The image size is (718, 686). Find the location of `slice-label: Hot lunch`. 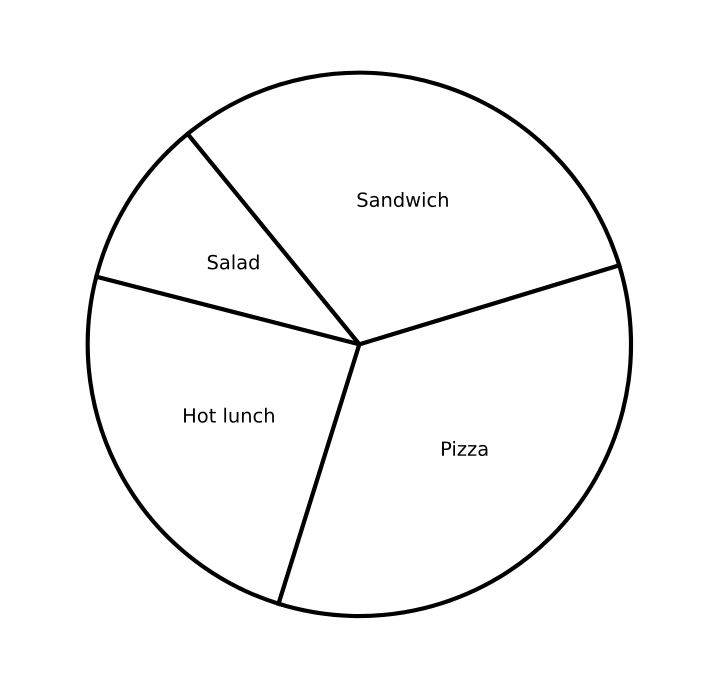

slice-label: Hot lunch is located at coordinates (229, 415).